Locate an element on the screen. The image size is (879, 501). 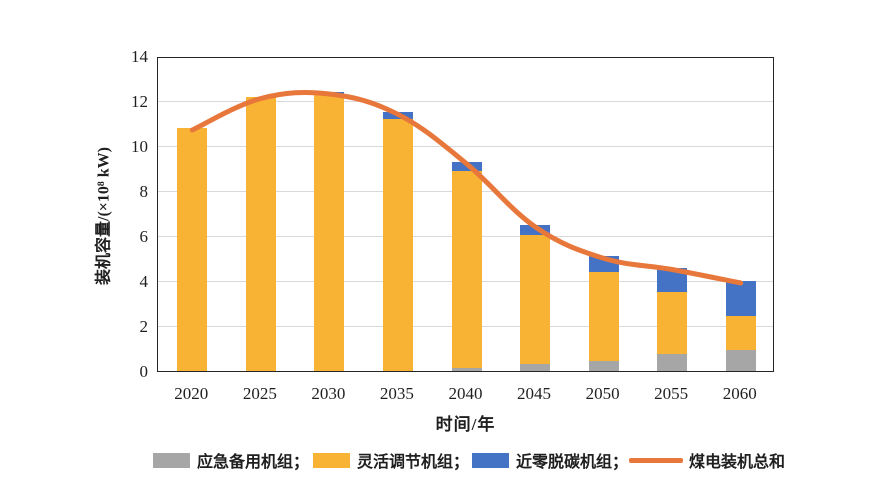
y-tick-0: 0 is located at coordinates (144, 371).